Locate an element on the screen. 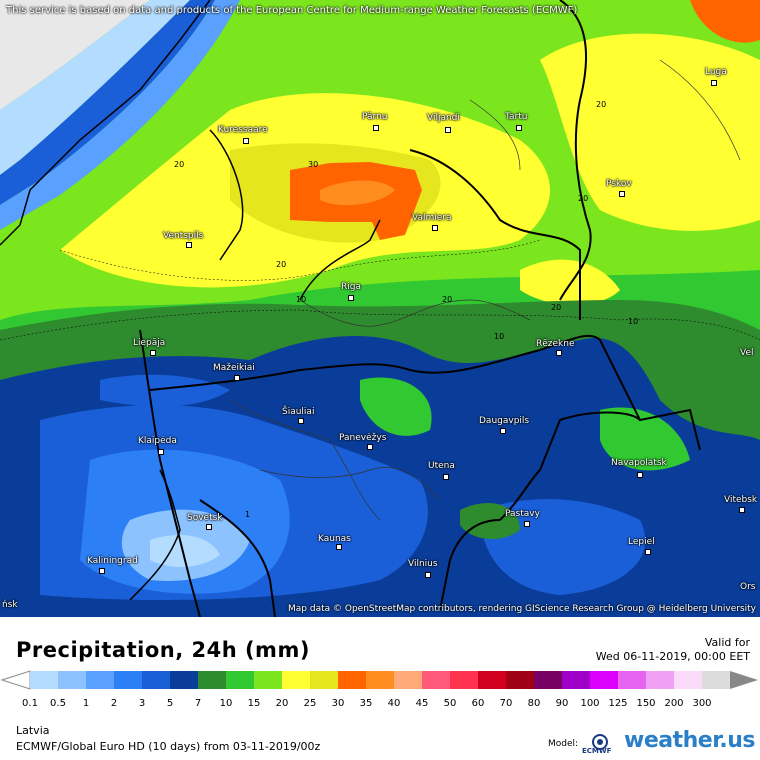 The height and width of the screenshot is (760, 760). colorbar-left-arrow is located at coordinates (15, 680).